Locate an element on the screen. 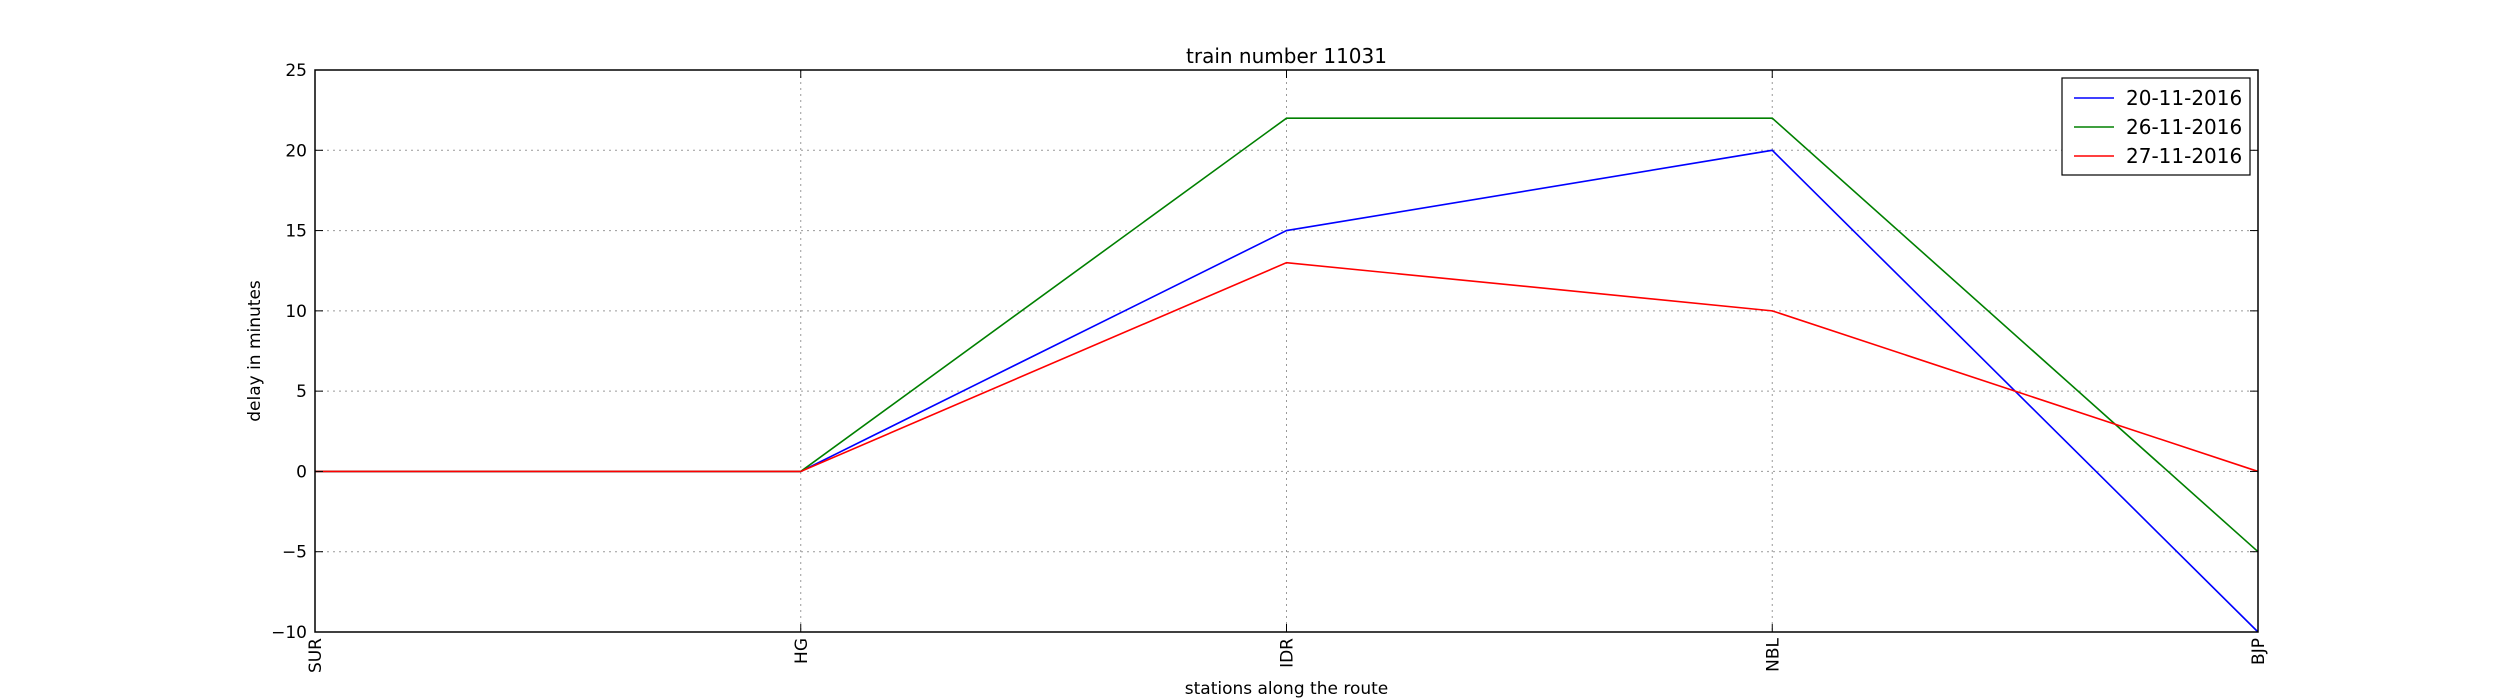 Image resolution: width=2500 pixels, height=700 pixels. x-tick-label: SUR is located at coordinates (316, 655).